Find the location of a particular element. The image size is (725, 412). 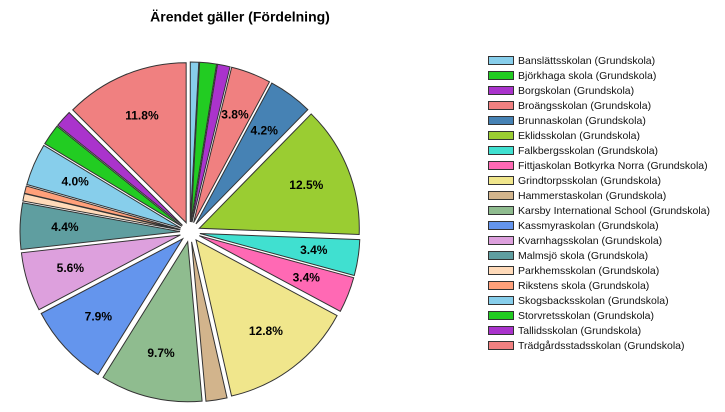

legend-item: Grindtorpsskolan (Grundskola) is located at coordinates (604, 181).